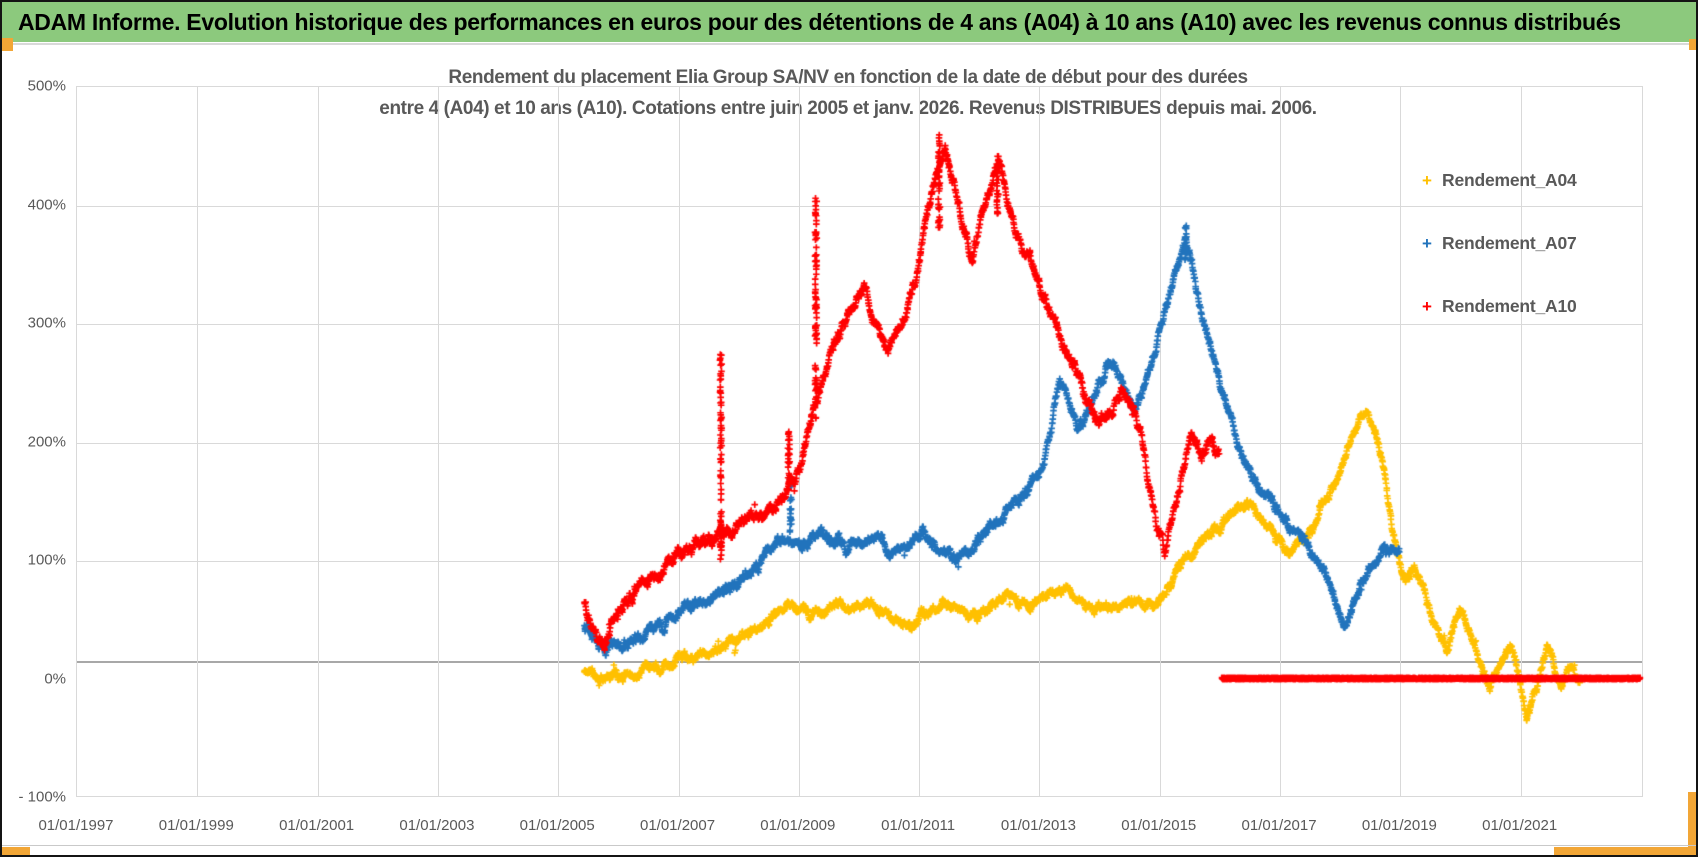 The image size is (1698, 857). What do you see at coordinates (798, 825) in the screenshot?
I see `x-axis-tick-label: 01/01/2009` at bounding box center [798, 825].